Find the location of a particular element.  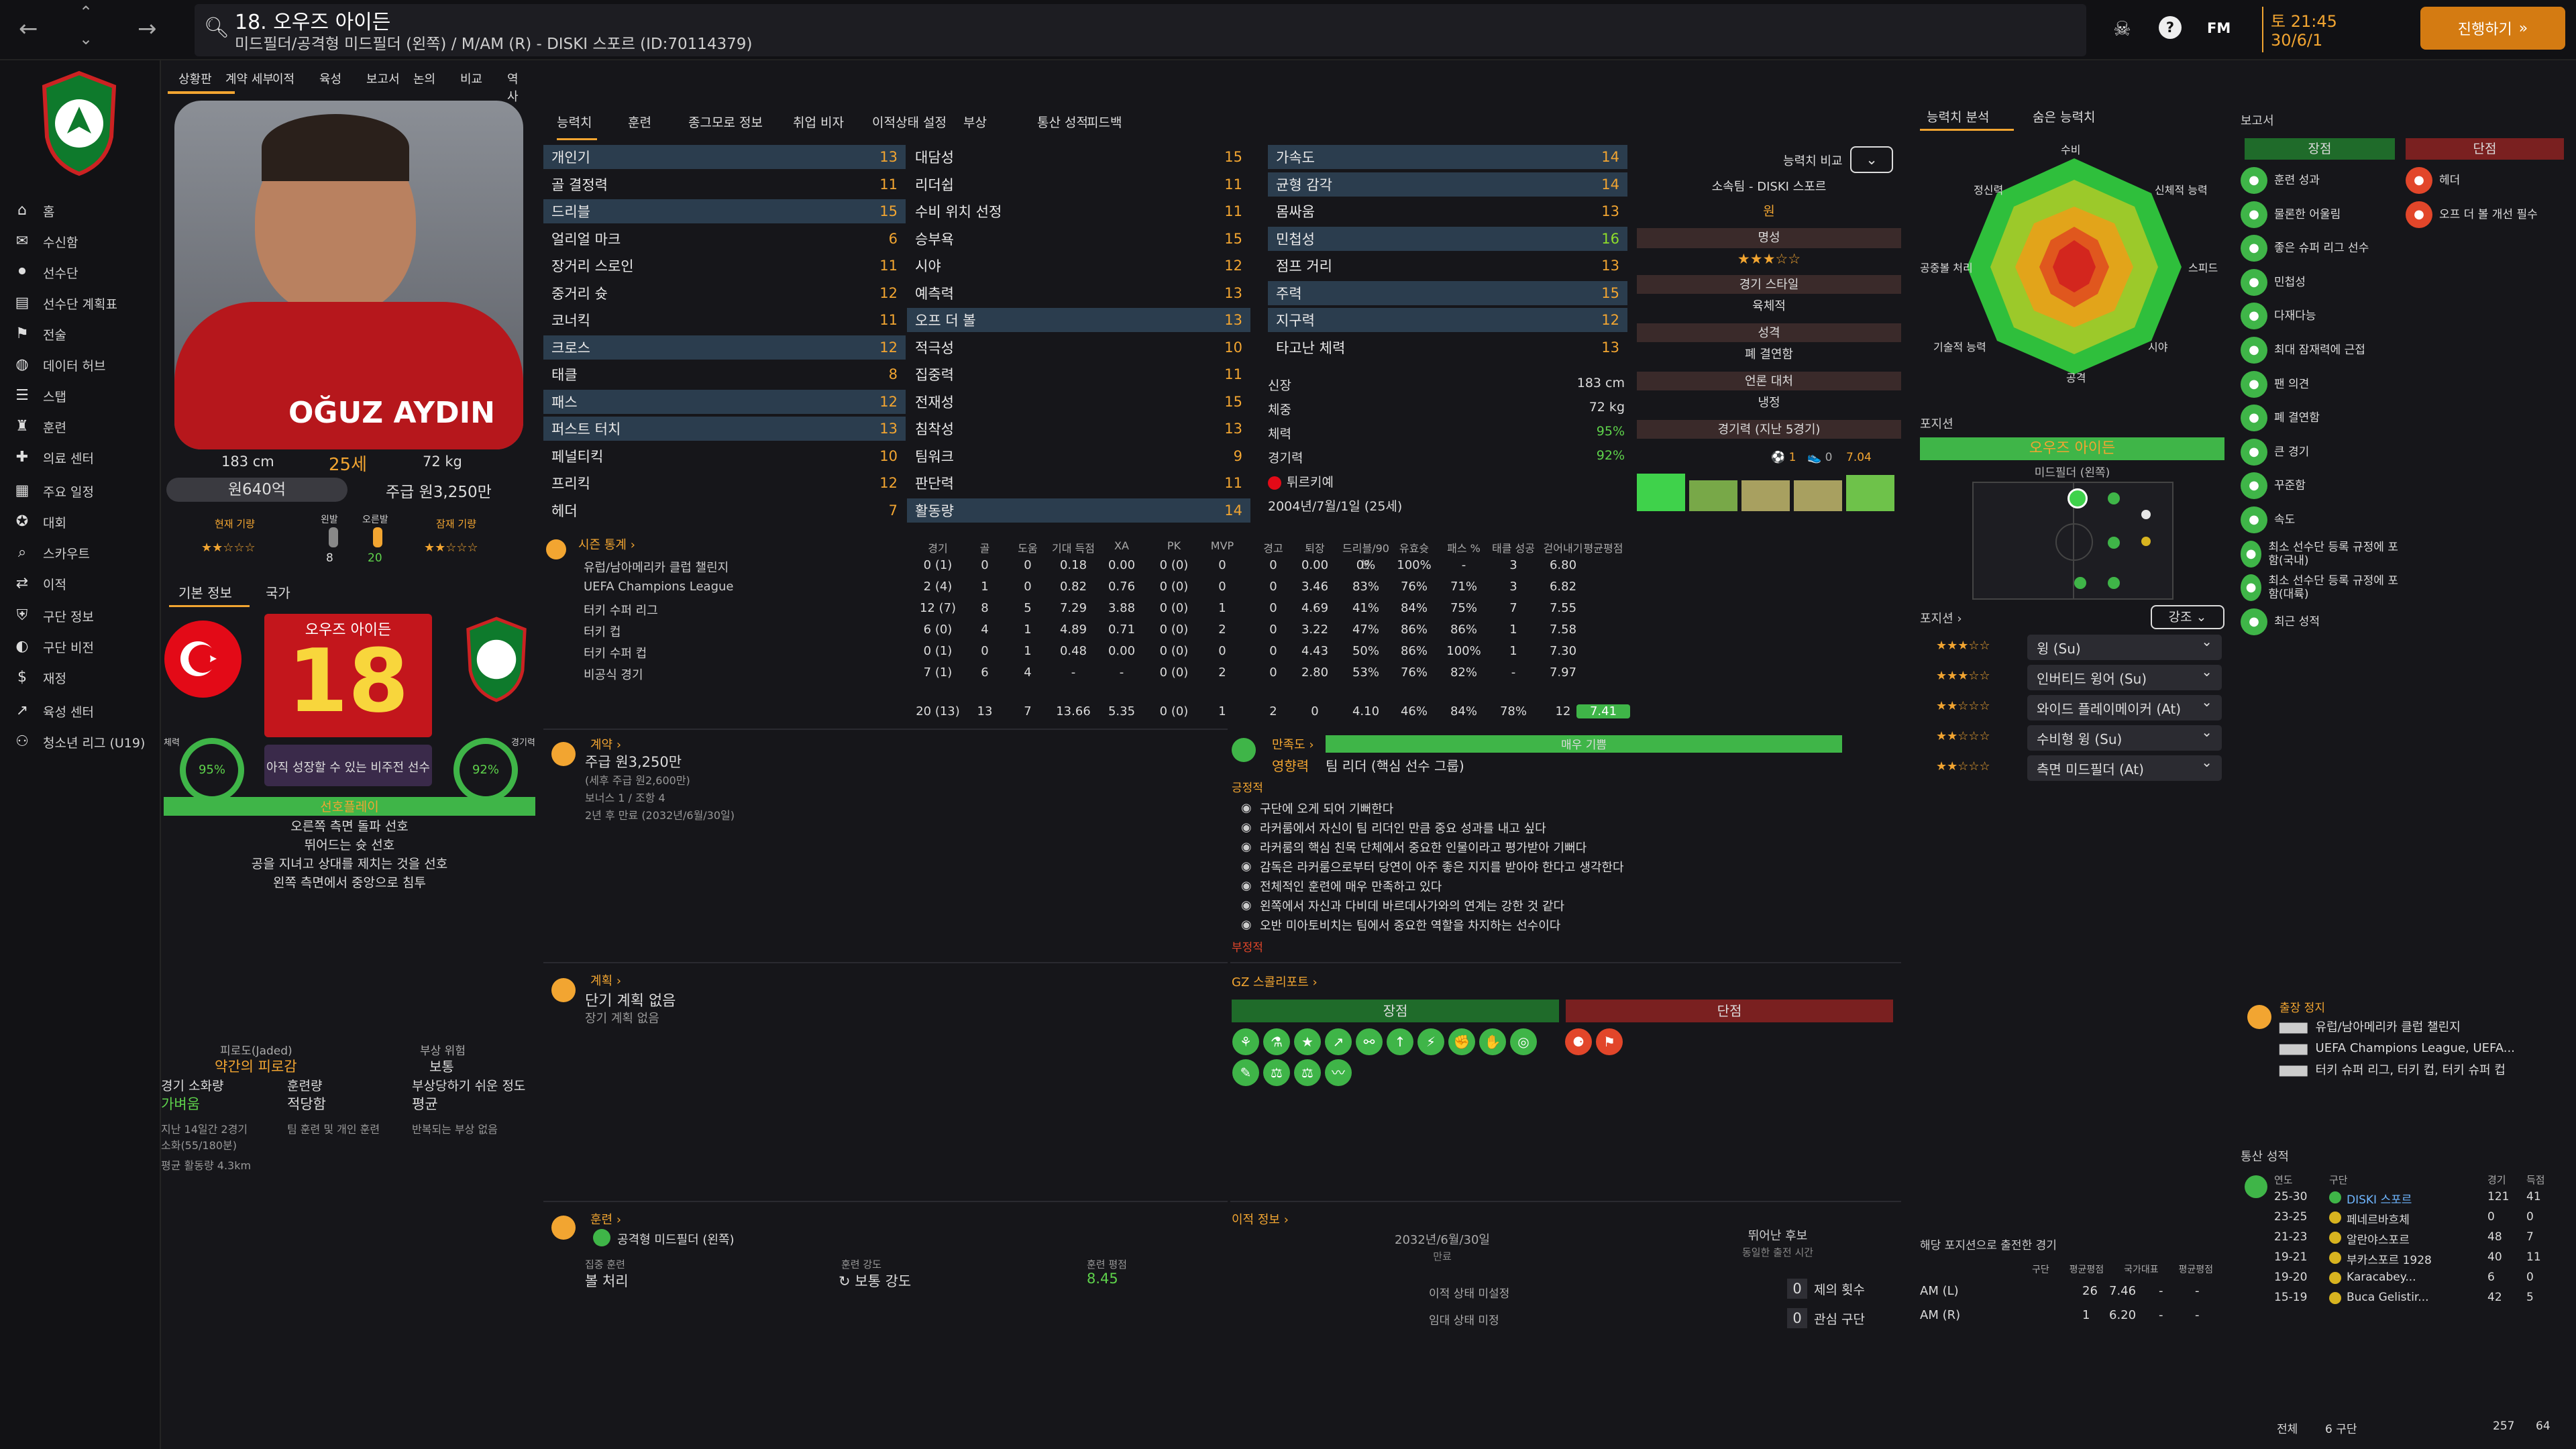

agility-icon: ↗ is located at coordinates (1338, 1041).